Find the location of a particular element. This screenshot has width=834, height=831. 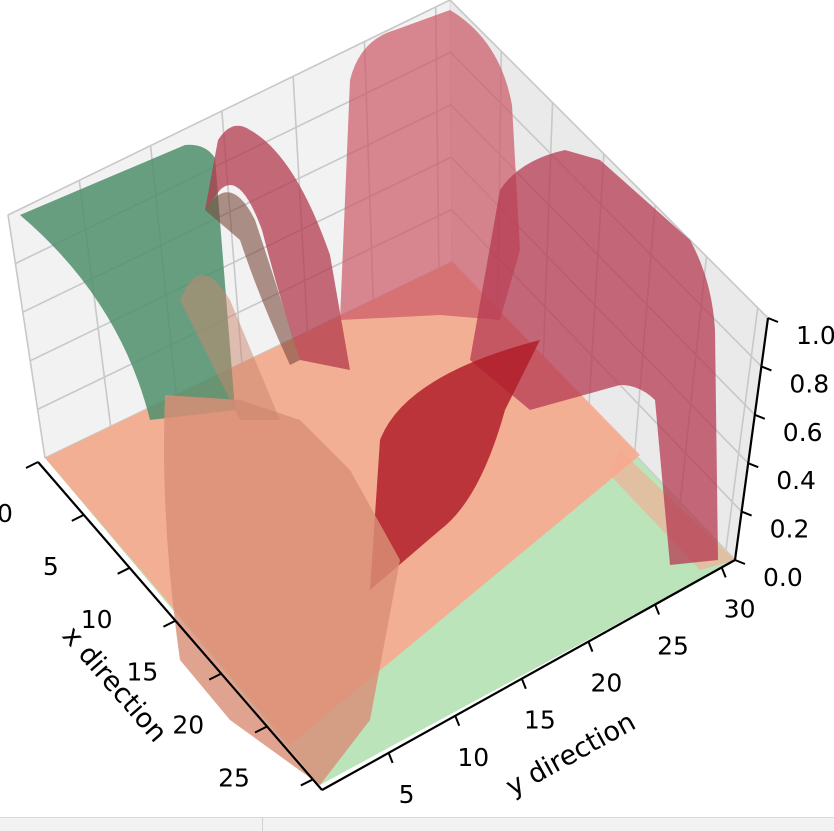

z-tick-label: 0.6 is located at coordinates (803, 432).